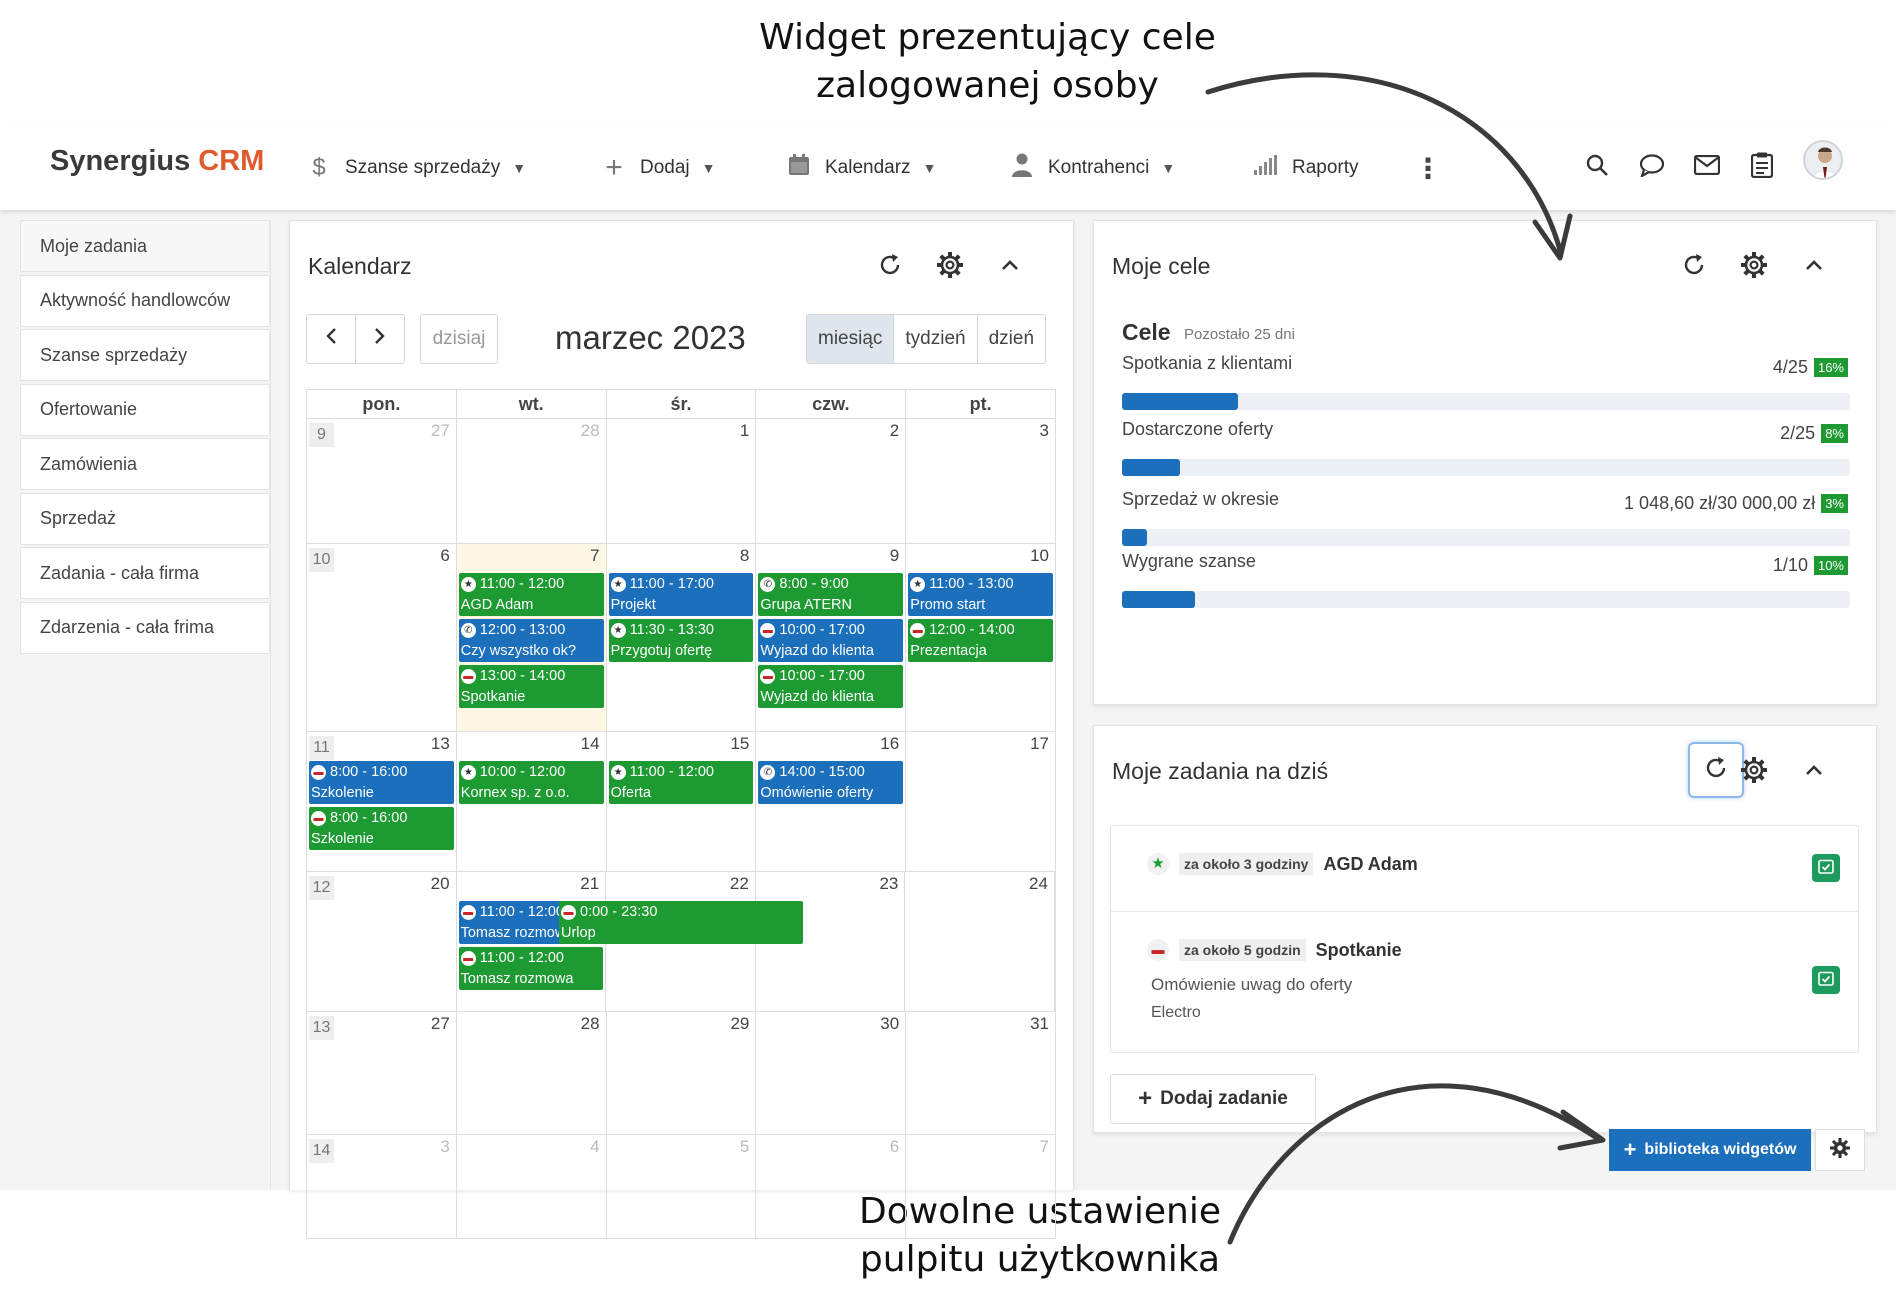  I want to click on goals-settings-button, so click(1754, 267).